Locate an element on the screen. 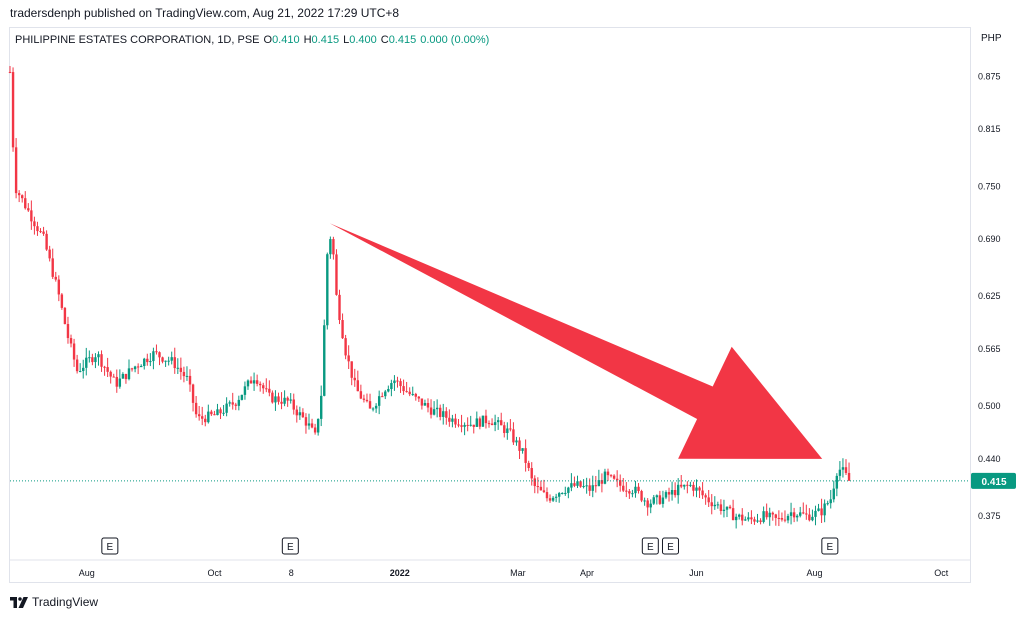 This screenshot has width=1024, height=618. y-tick-label: 0.750 is located at coordinates (989, 186).